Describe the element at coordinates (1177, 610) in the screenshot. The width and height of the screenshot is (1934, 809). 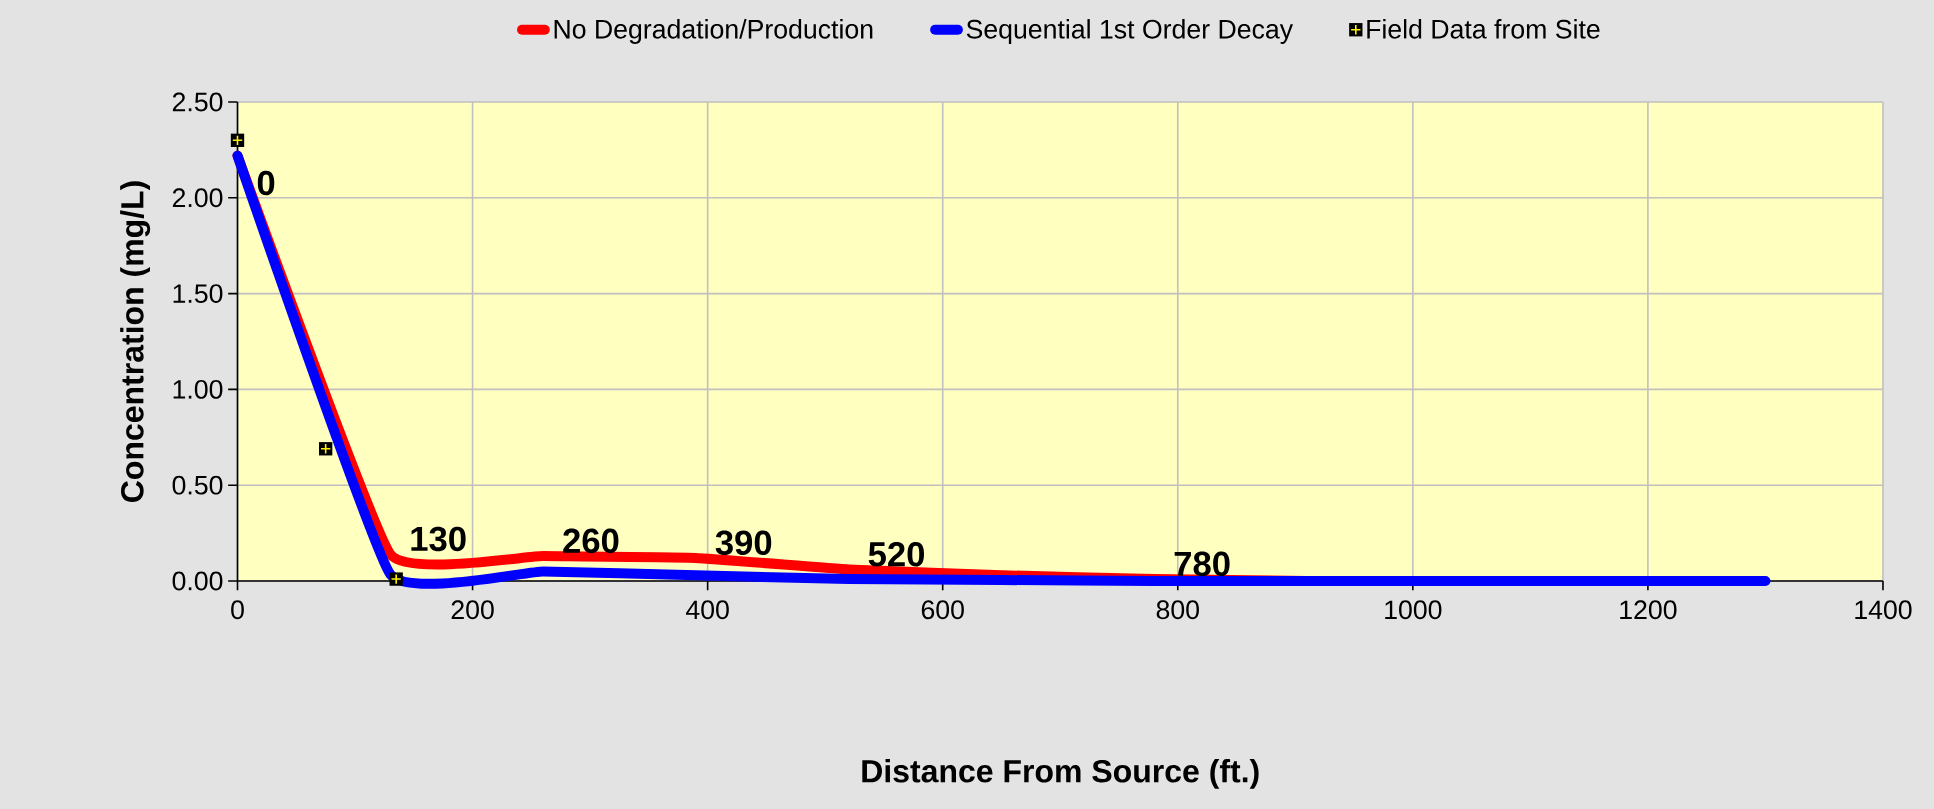
I see `x-tick-label: 800` at that location.